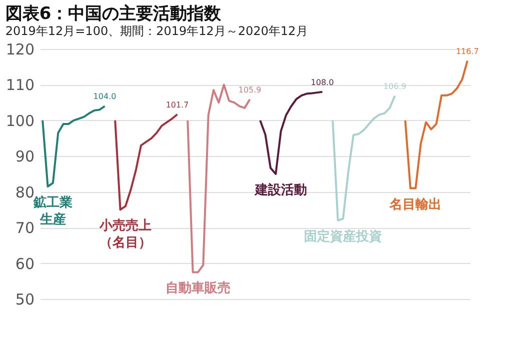 The height and width of the screenshot is (344, 532). Describe the element at coordinates (415, 204) in the screenshot. I see `series-label: 名目輸出` at that location.